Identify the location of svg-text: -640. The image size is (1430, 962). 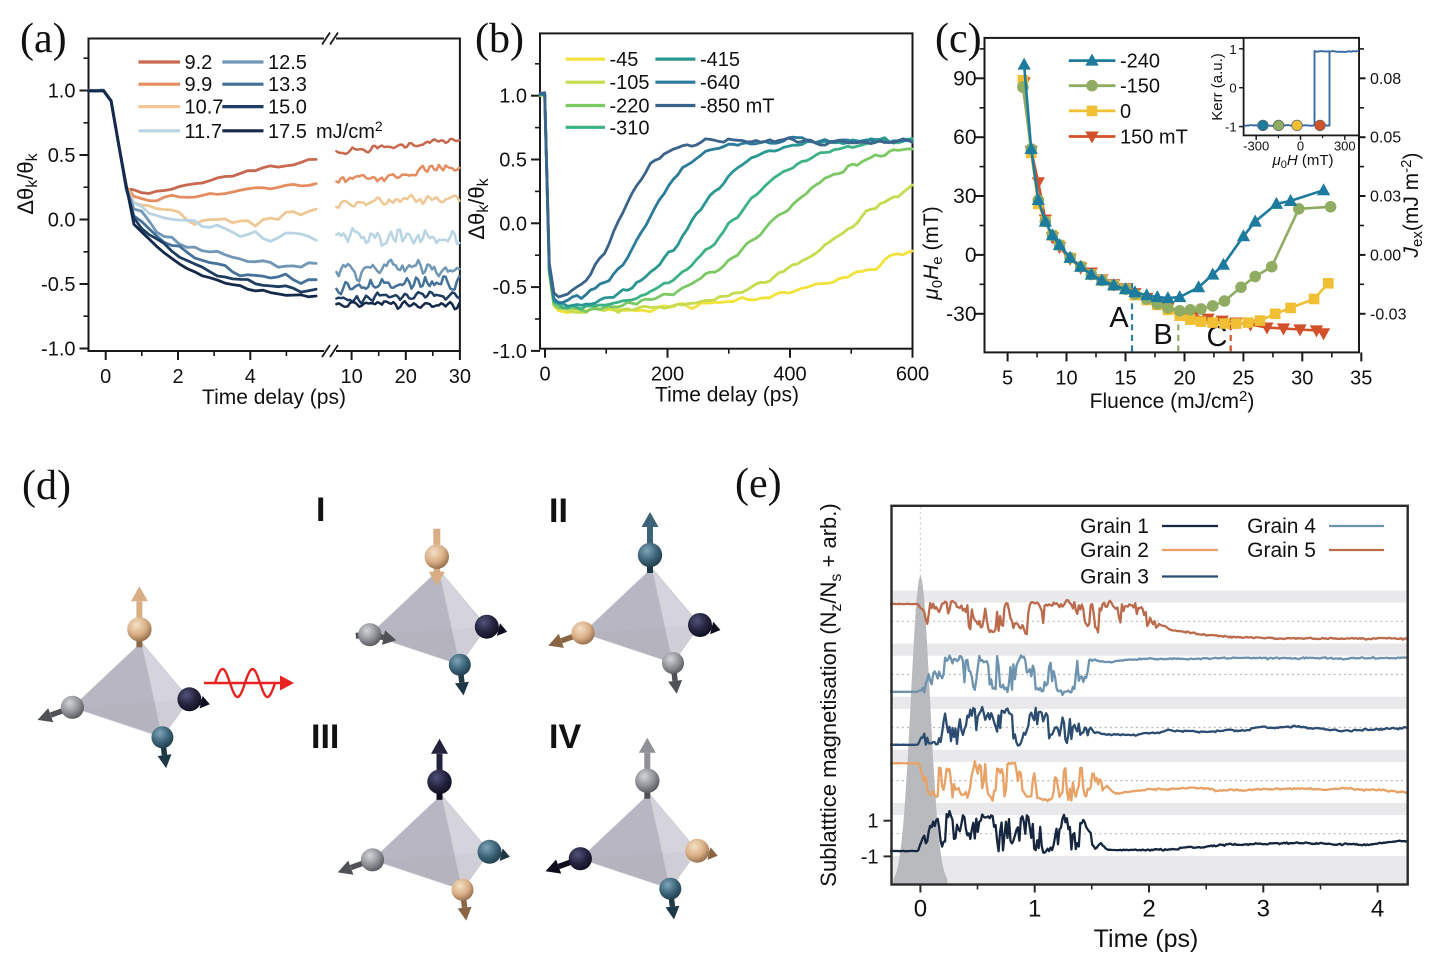
(720, 83).